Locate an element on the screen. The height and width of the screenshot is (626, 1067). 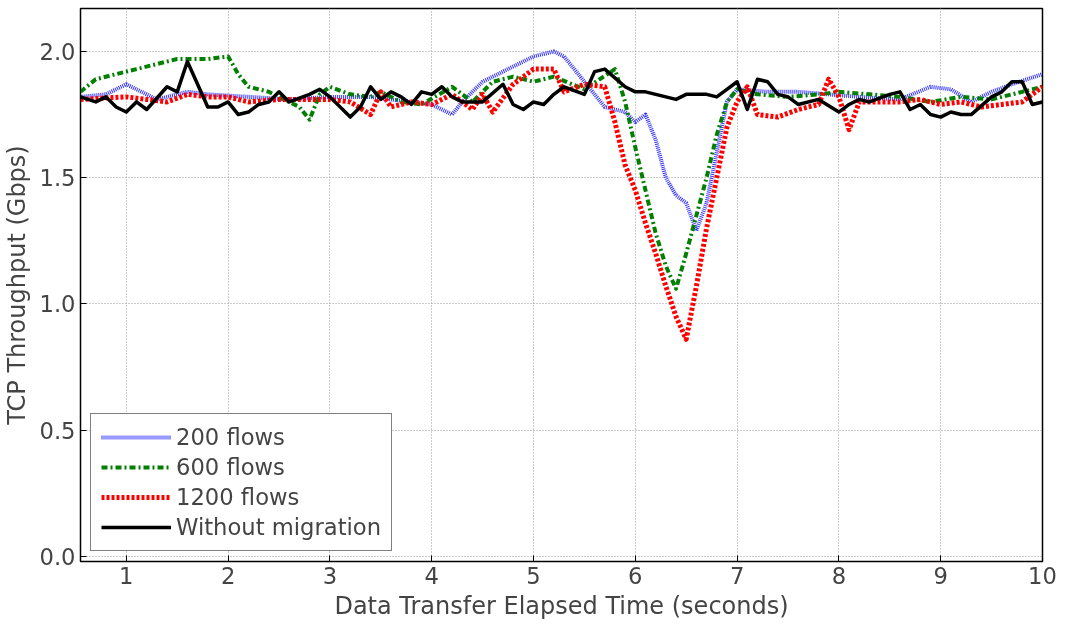
y-tick-label: 2.0 is located at coordinates (57, 51).